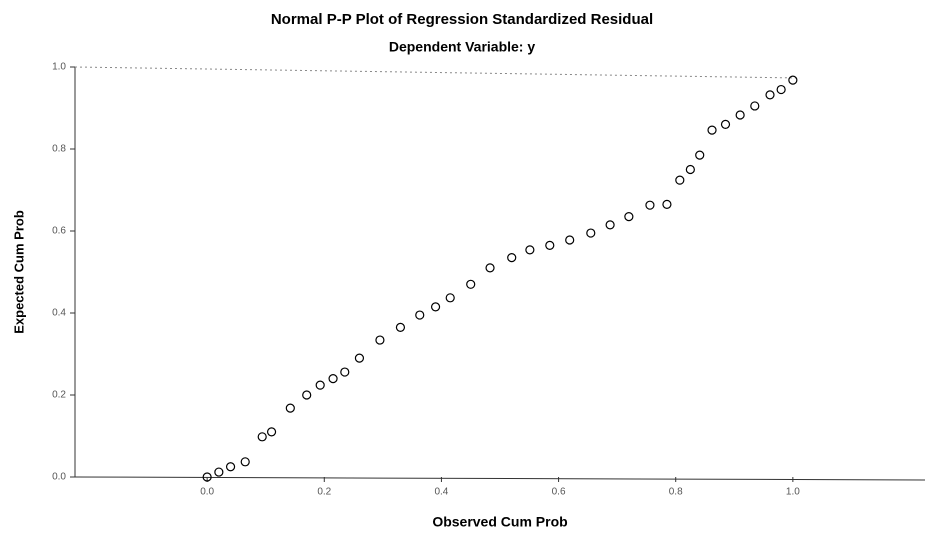  Describe the element at coordinates (59, 395) in the screenshot. I see `y-tick-label: 0.2` at that location.